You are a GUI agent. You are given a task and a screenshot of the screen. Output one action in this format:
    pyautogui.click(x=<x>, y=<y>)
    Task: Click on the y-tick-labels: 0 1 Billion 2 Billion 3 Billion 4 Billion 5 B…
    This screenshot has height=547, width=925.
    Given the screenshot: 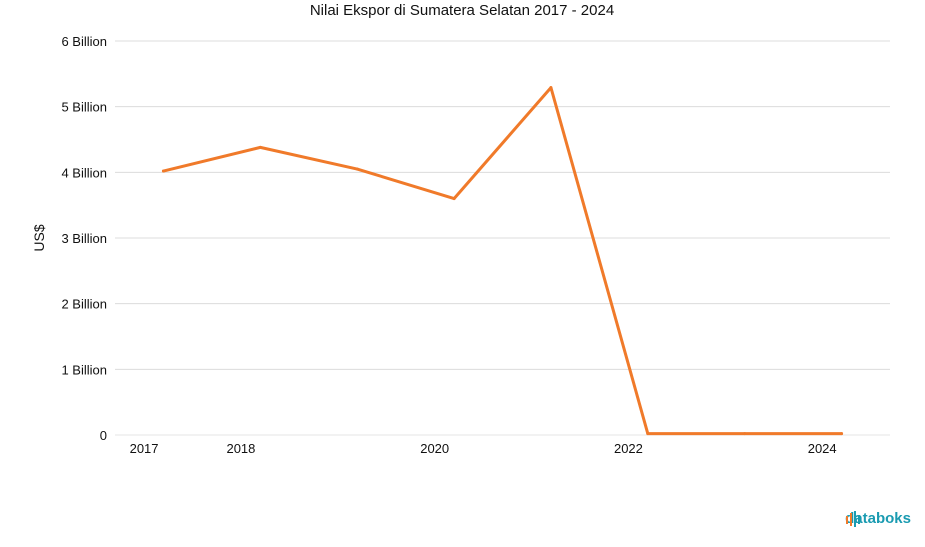 What is the action you would take?
    pyautogui.click(x=84, y=238)
    